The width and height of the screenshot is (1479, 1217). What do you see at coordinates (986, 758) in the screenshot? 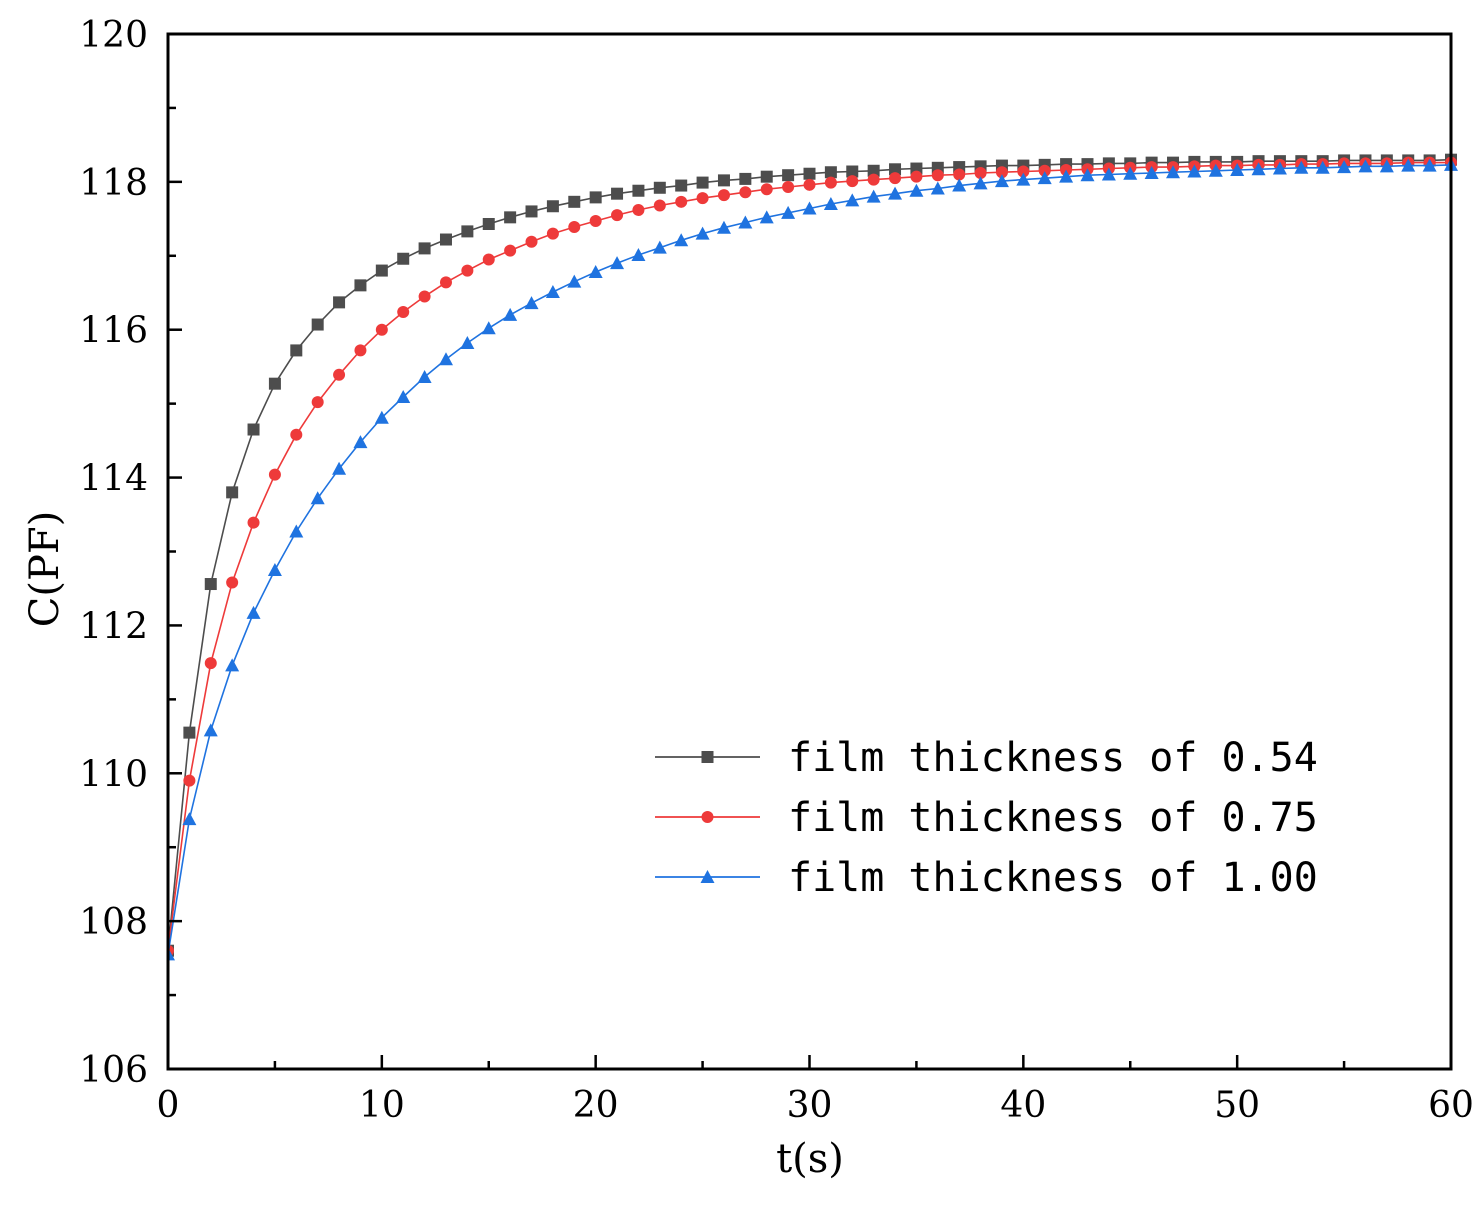
I see `legend-item-1: film thickness of 0.54` at bounding box center [986, 758].